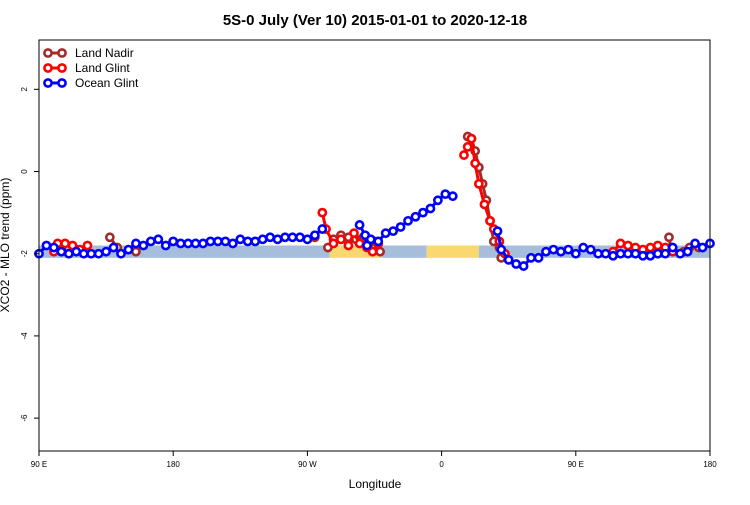 Image resolution: width=750 pixels, height=505 pixels. What do you see at coordinates (6, 245) in the screenshot?
I see `y-axis-label: XCO2 - MLO trend (ppm)` at bounding box center [6, 245].